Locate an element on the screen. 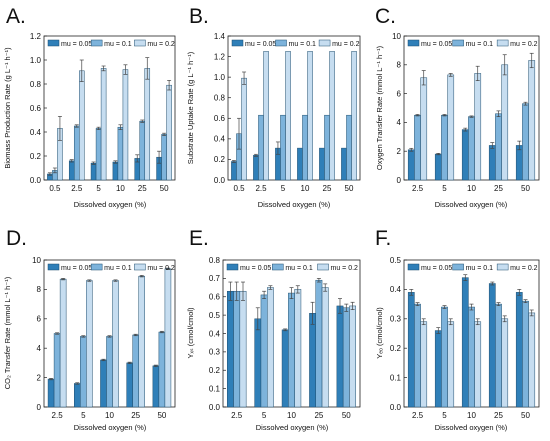 The image size is (550, 441). y-tick-label-b: 1.2 is located at coordinates (220, 56).